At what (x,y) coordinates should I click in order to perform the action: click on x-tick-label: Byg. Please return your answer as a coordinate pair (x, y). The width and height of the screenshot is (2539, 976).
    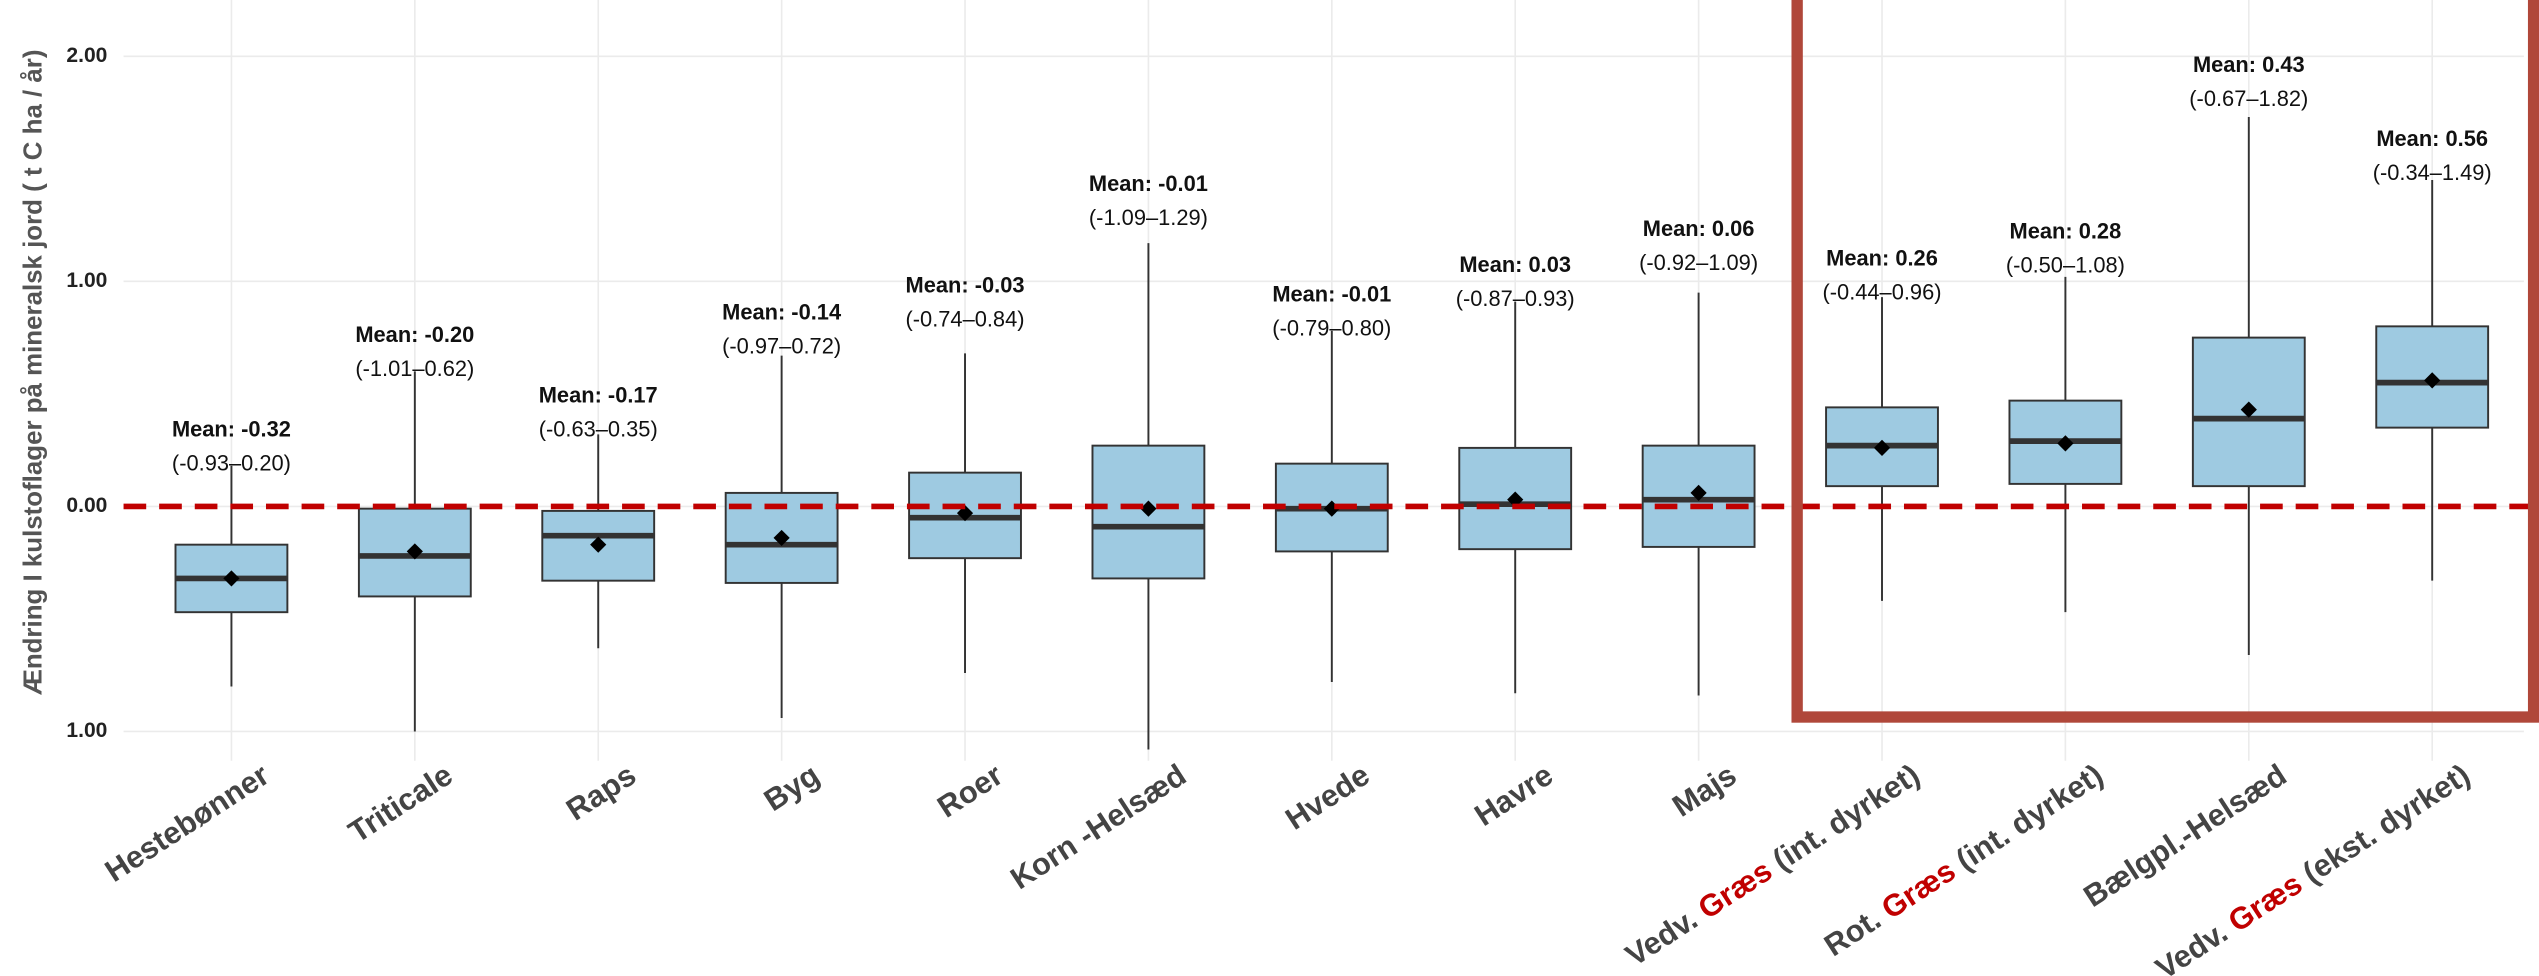
    Looking at the image, I should click on (792, 787).